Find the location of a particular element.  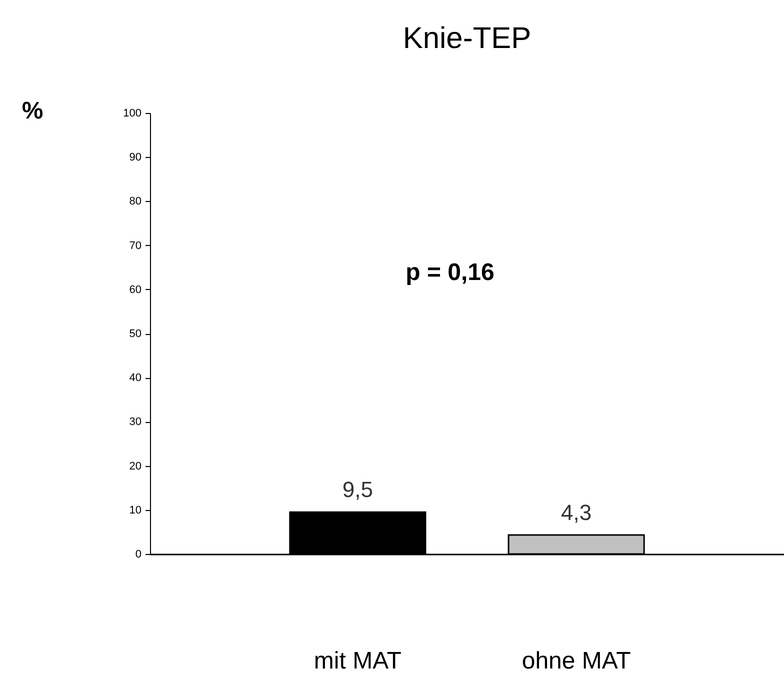

x-tick-label: mit MAT is located at coordinates (358, 661).